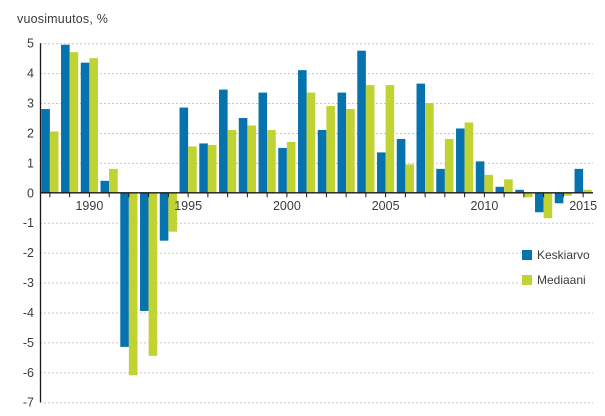  Describe the element at coordinates (579, 180) in the screenshot. I see `bar-2015-keskiarvo` at that location.